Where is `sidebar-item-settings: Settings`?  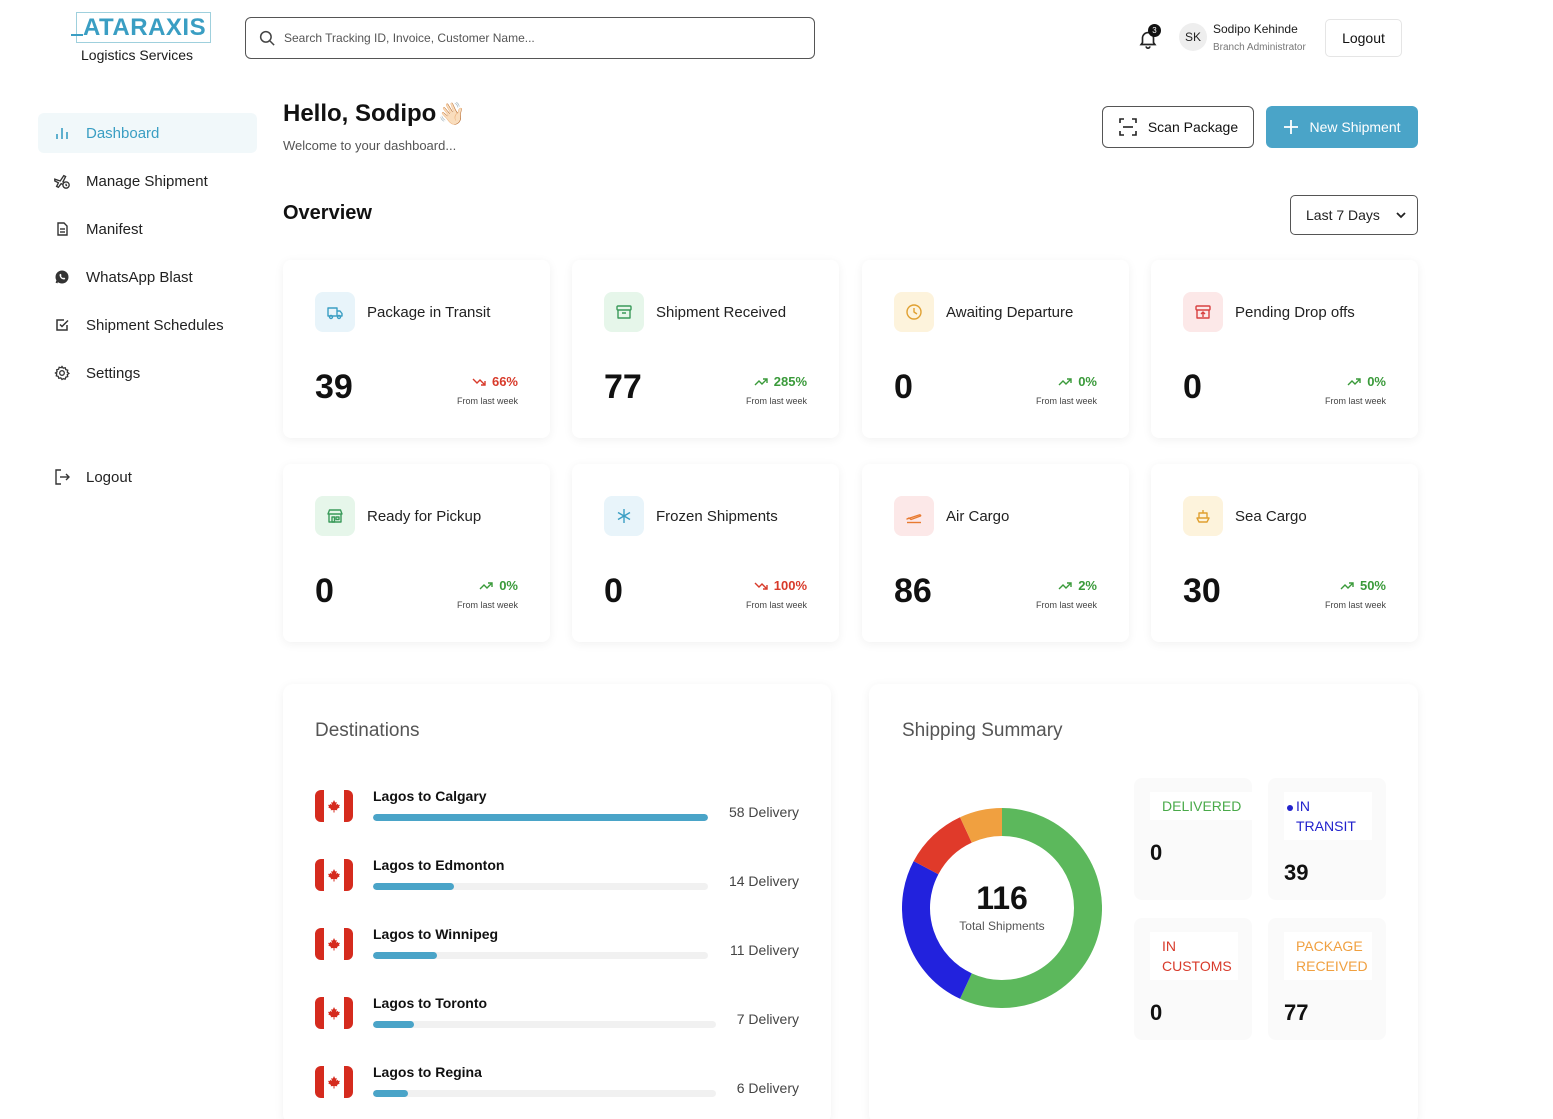 sidebar-item-settings: Settings is located at coordinates (147, 373).